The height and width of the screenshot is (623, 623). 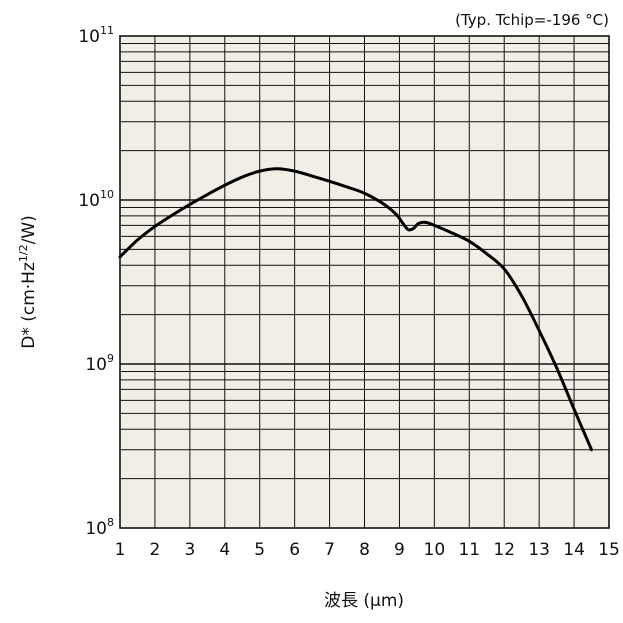 What do you see at coordinates (96, 199) in the screenshot?
I see `y-tick-label: 10¹⁰` at bounding box center [96, 199].